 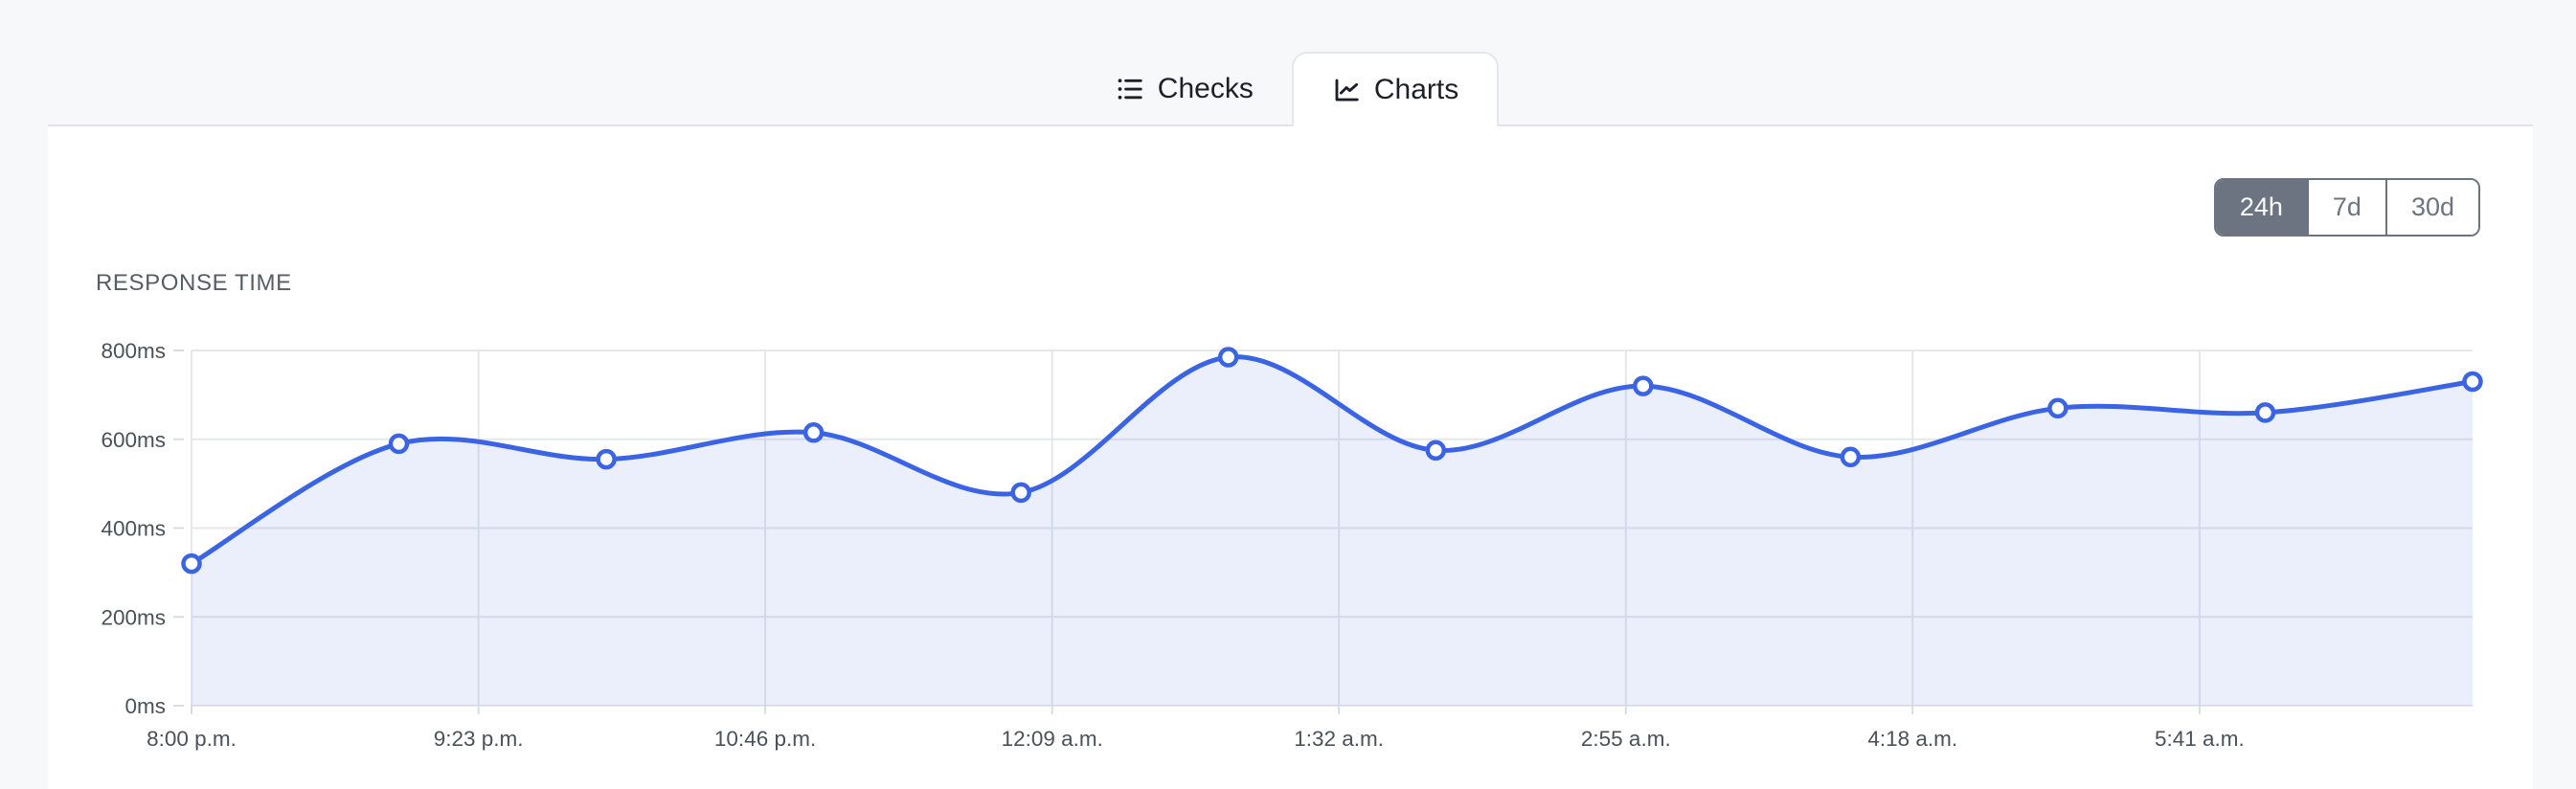 What do you see at coordinates (1052, 739) in the screenshot?
I see `x-axis-label: 12:09 a.m.` at bounding box center [1052, 739].